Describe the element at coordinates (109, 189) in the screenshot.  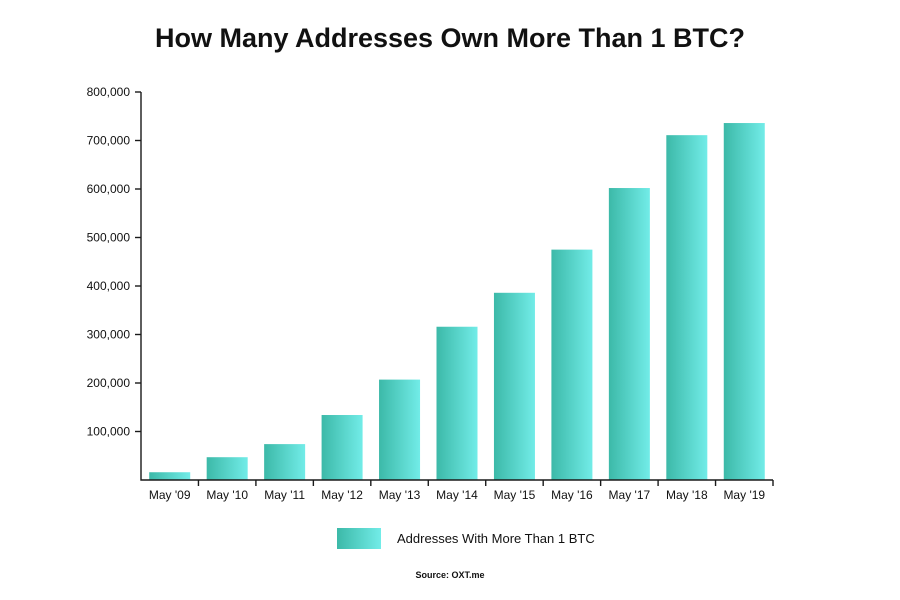
I see `y-tick-label: 600,000` at that location.